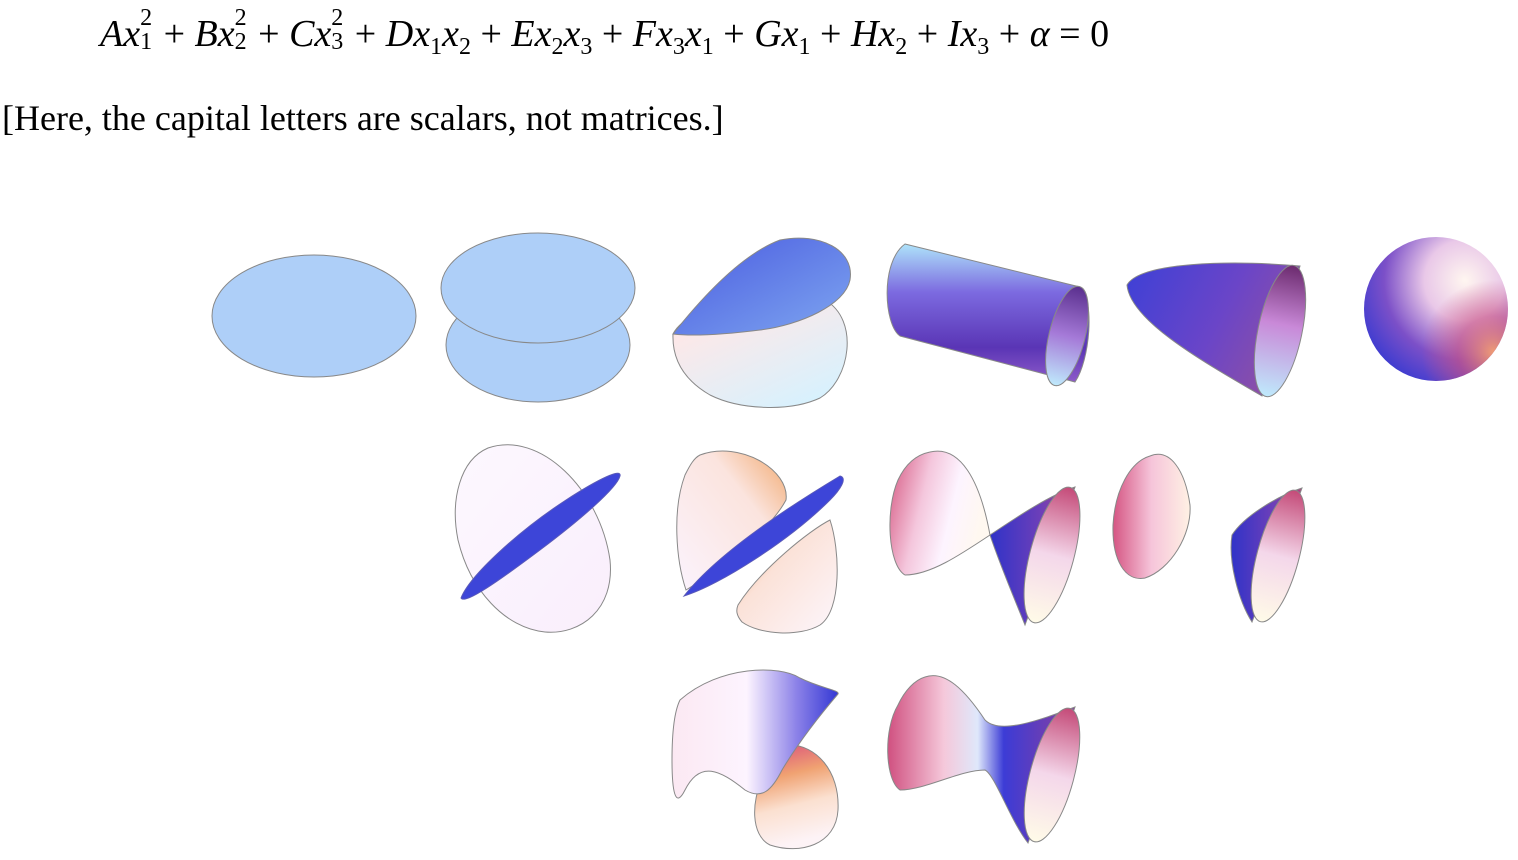  Describe the element at coordinates (302, 34) in the screenshot. I see `coef-c: C` at that location.